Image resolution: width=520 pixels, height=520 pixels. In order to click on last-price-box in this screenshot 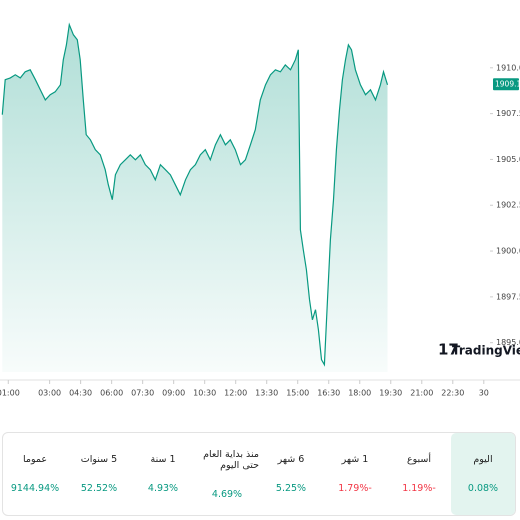, I will do `click(506, 84)`.